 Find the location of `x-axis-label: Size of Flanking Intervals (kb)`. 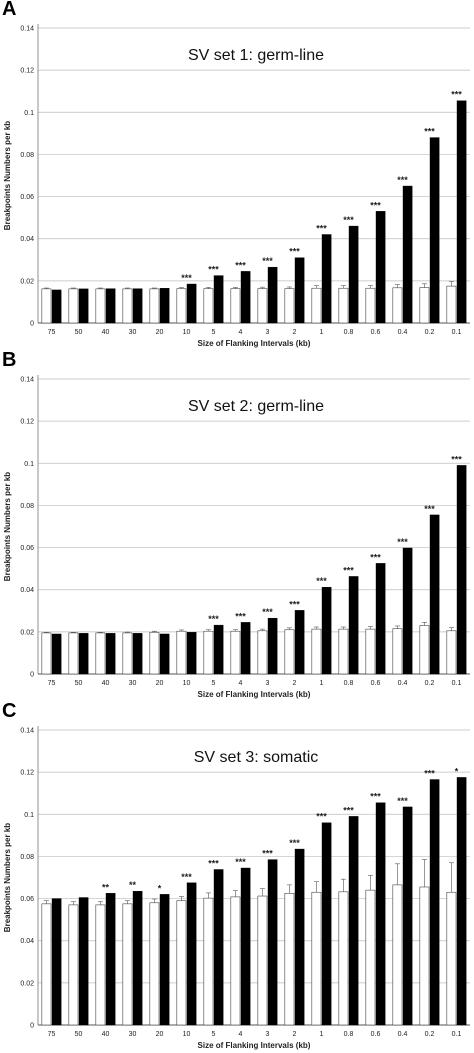

x-axis-label: Size of Flanking Intervals (kb) is located at coordinates (254, 343).